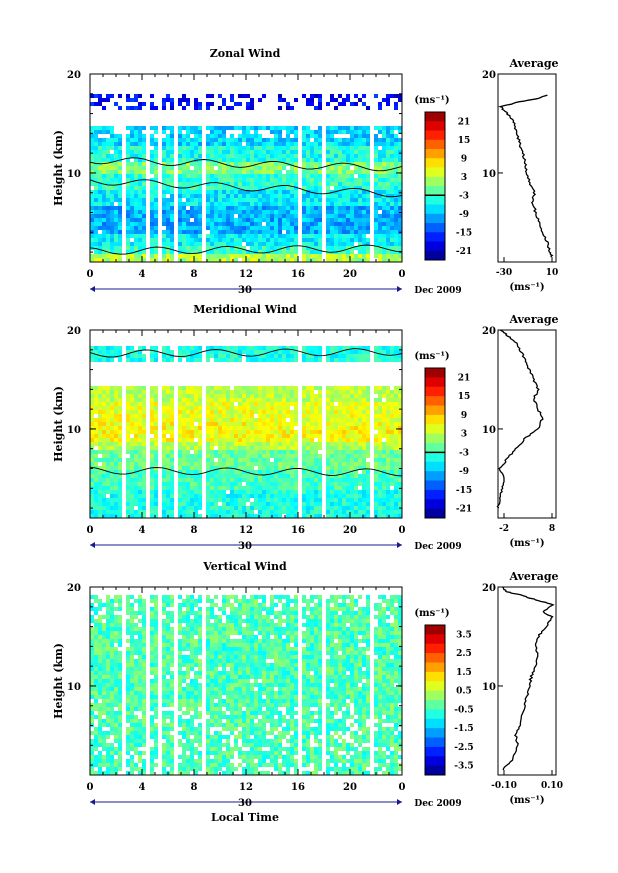 The image size is (618, 873). I want to click on profile-title: Average, so click(533, 63).